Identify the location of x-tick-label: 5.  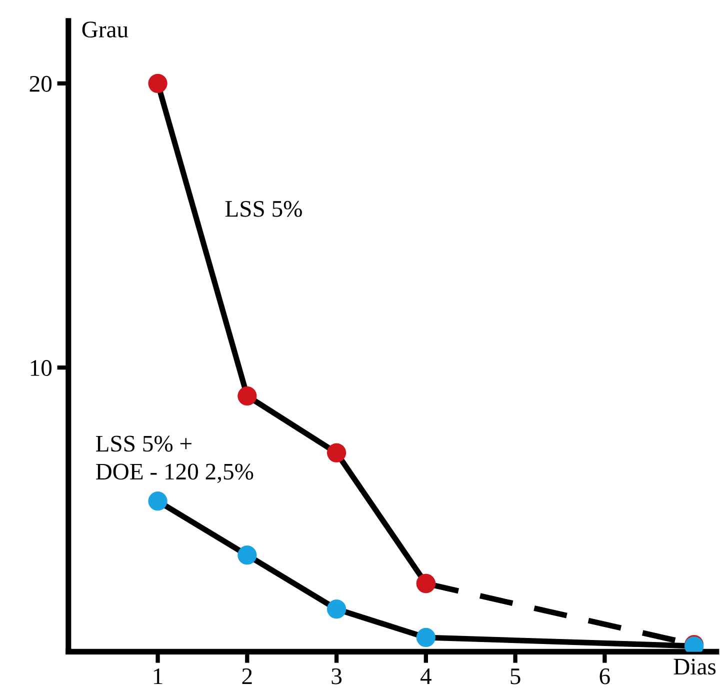
(515, 676).